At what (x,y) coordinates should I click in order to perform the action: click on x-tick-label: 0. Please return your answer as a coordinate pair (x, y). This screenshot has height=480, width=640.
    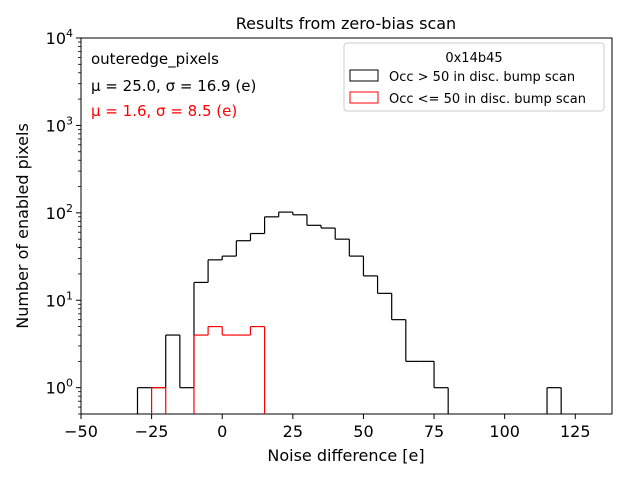
    Looking at the image, I should click on (222, 431).